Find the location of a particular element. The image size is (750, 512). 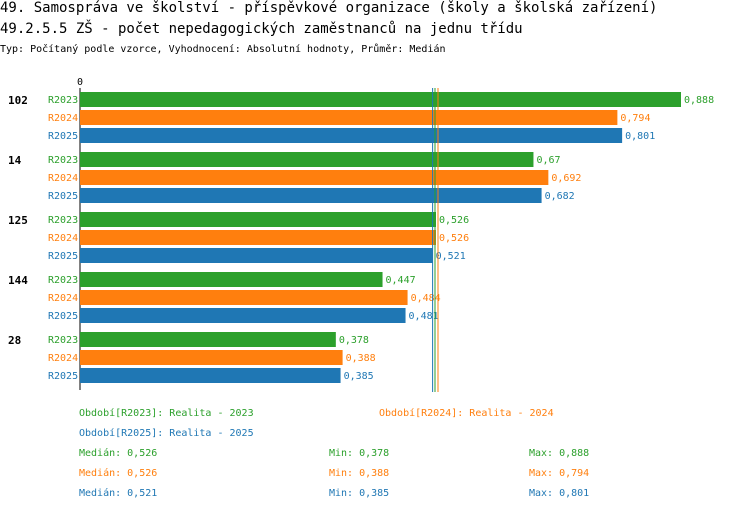

stat-min-r2023: Min: 0,378 is located at coordinates (359, 453).